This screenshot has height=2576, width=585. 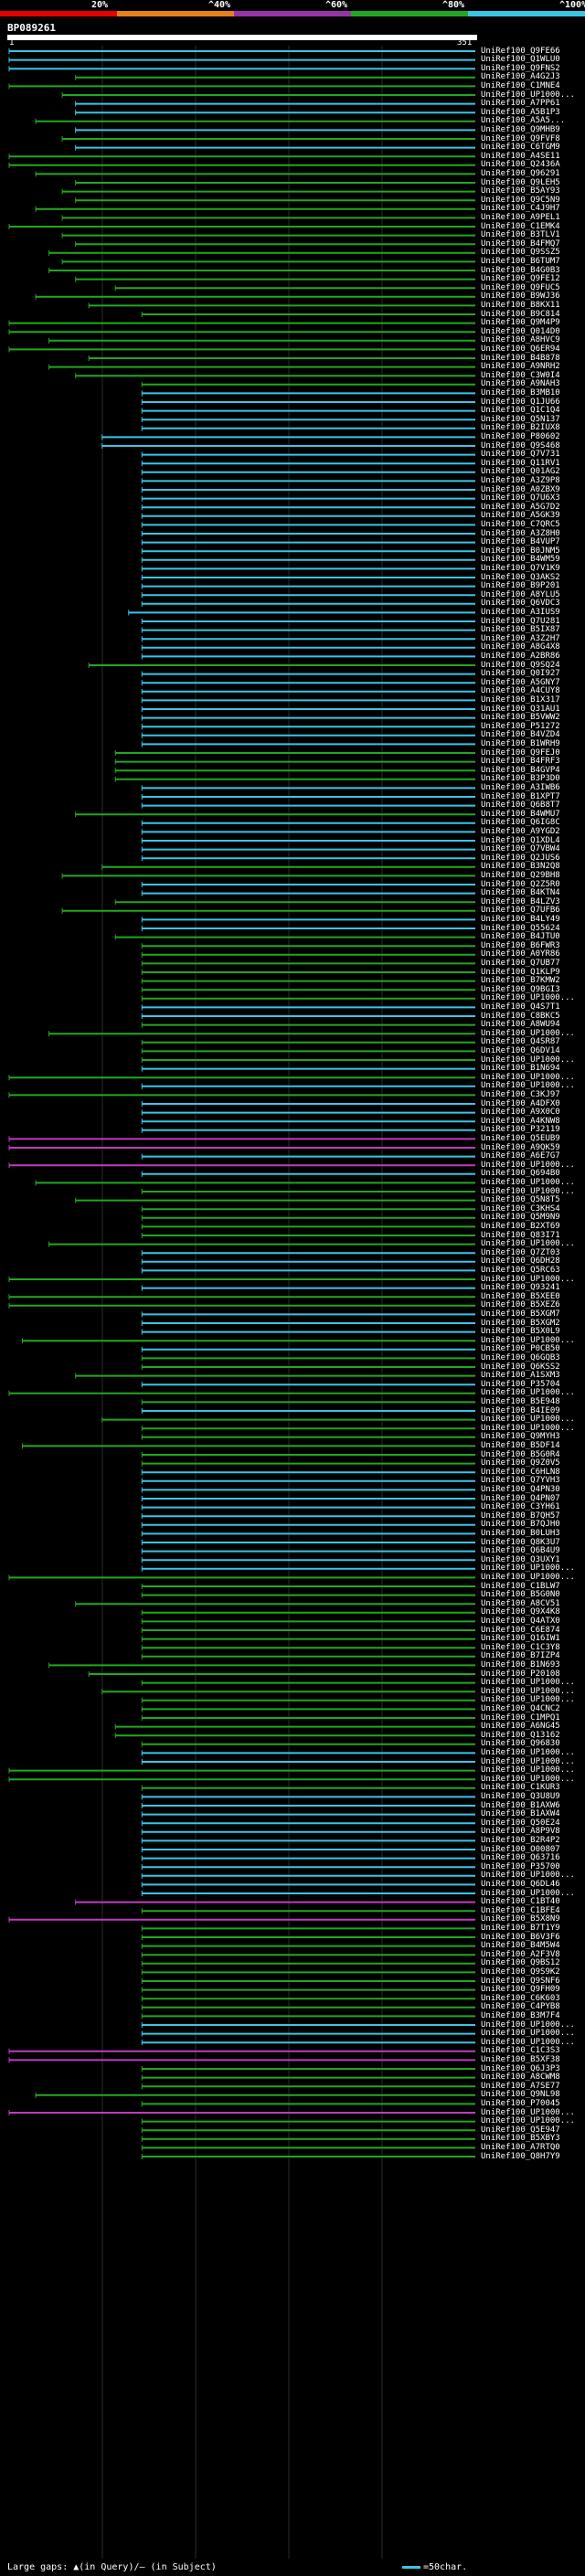 I want to click on hit-label: UniRef100_Q96830, so click(x=520, y=1744).